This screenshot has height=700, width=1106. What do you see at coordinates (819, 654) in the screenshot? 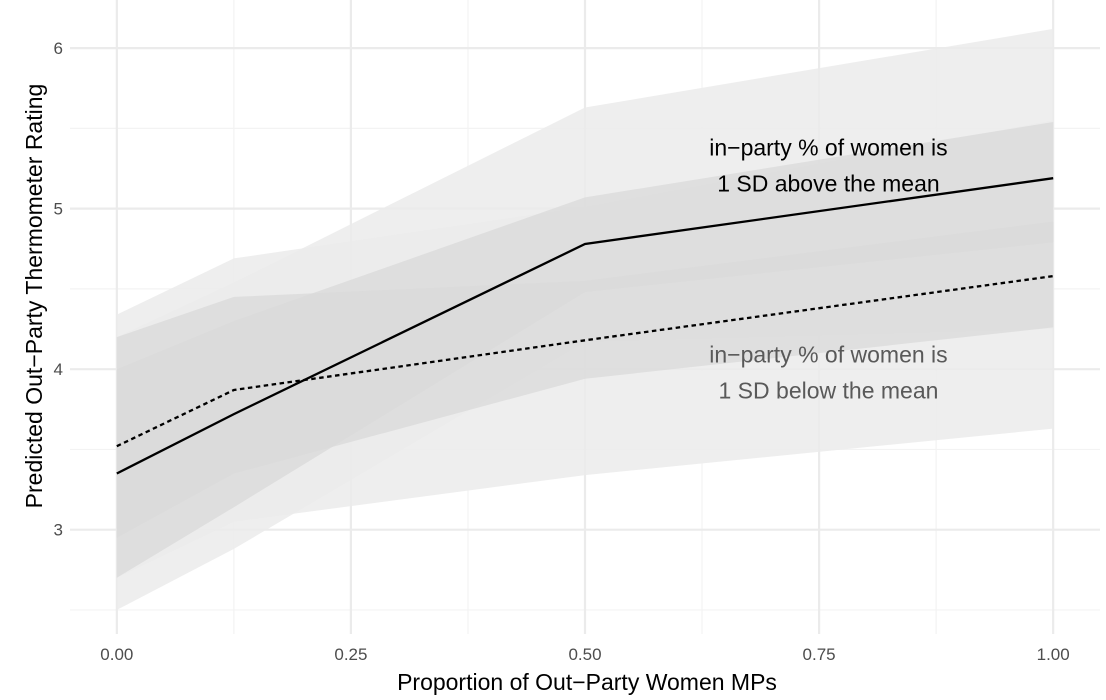
I see `x-tick-label: 0.75` at bounding box center [819, 654].